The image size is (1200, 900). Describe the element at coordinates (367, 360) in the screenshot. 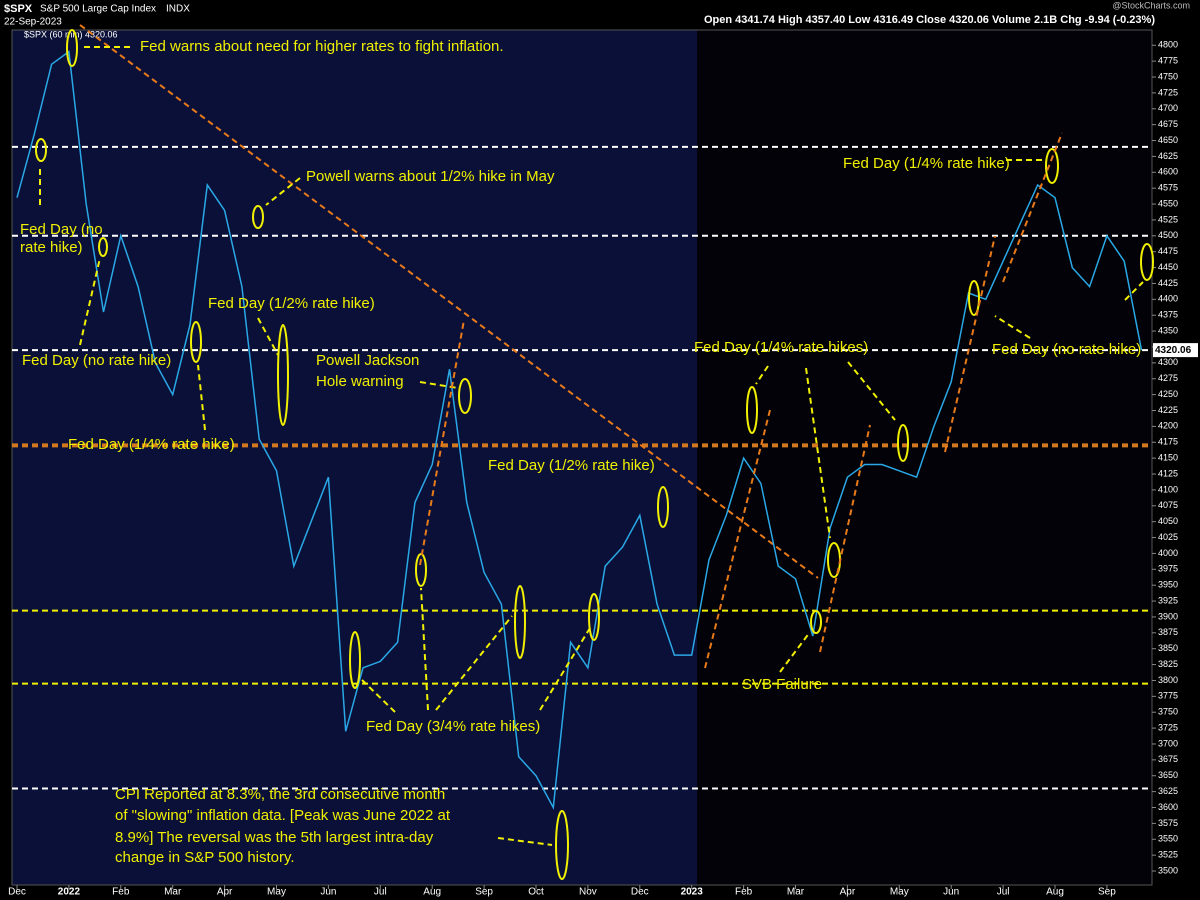

I see `annotation: Powell Jackson` at that location.